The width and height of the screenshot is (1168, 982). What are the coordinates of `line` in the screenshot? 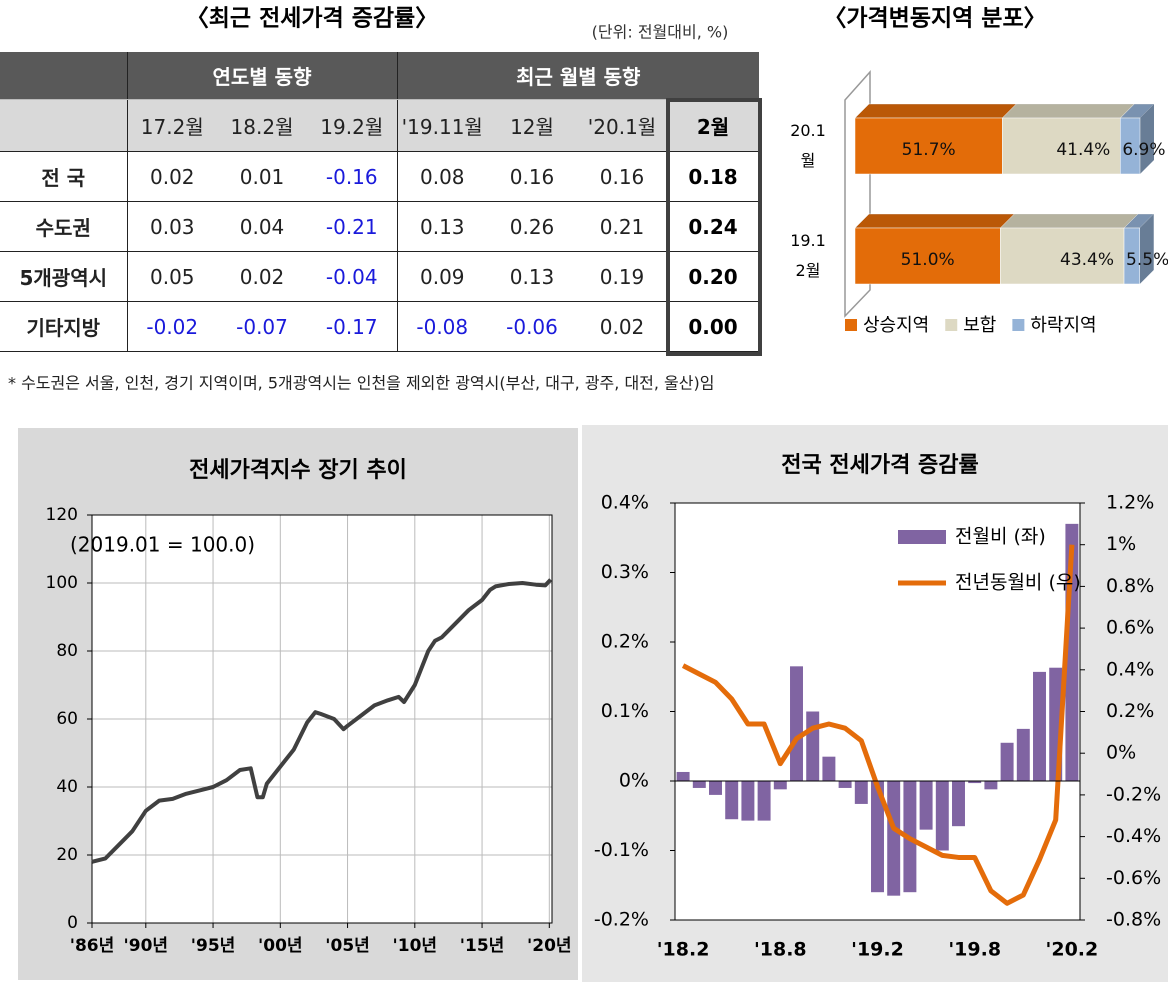 It's located at (878, 725).